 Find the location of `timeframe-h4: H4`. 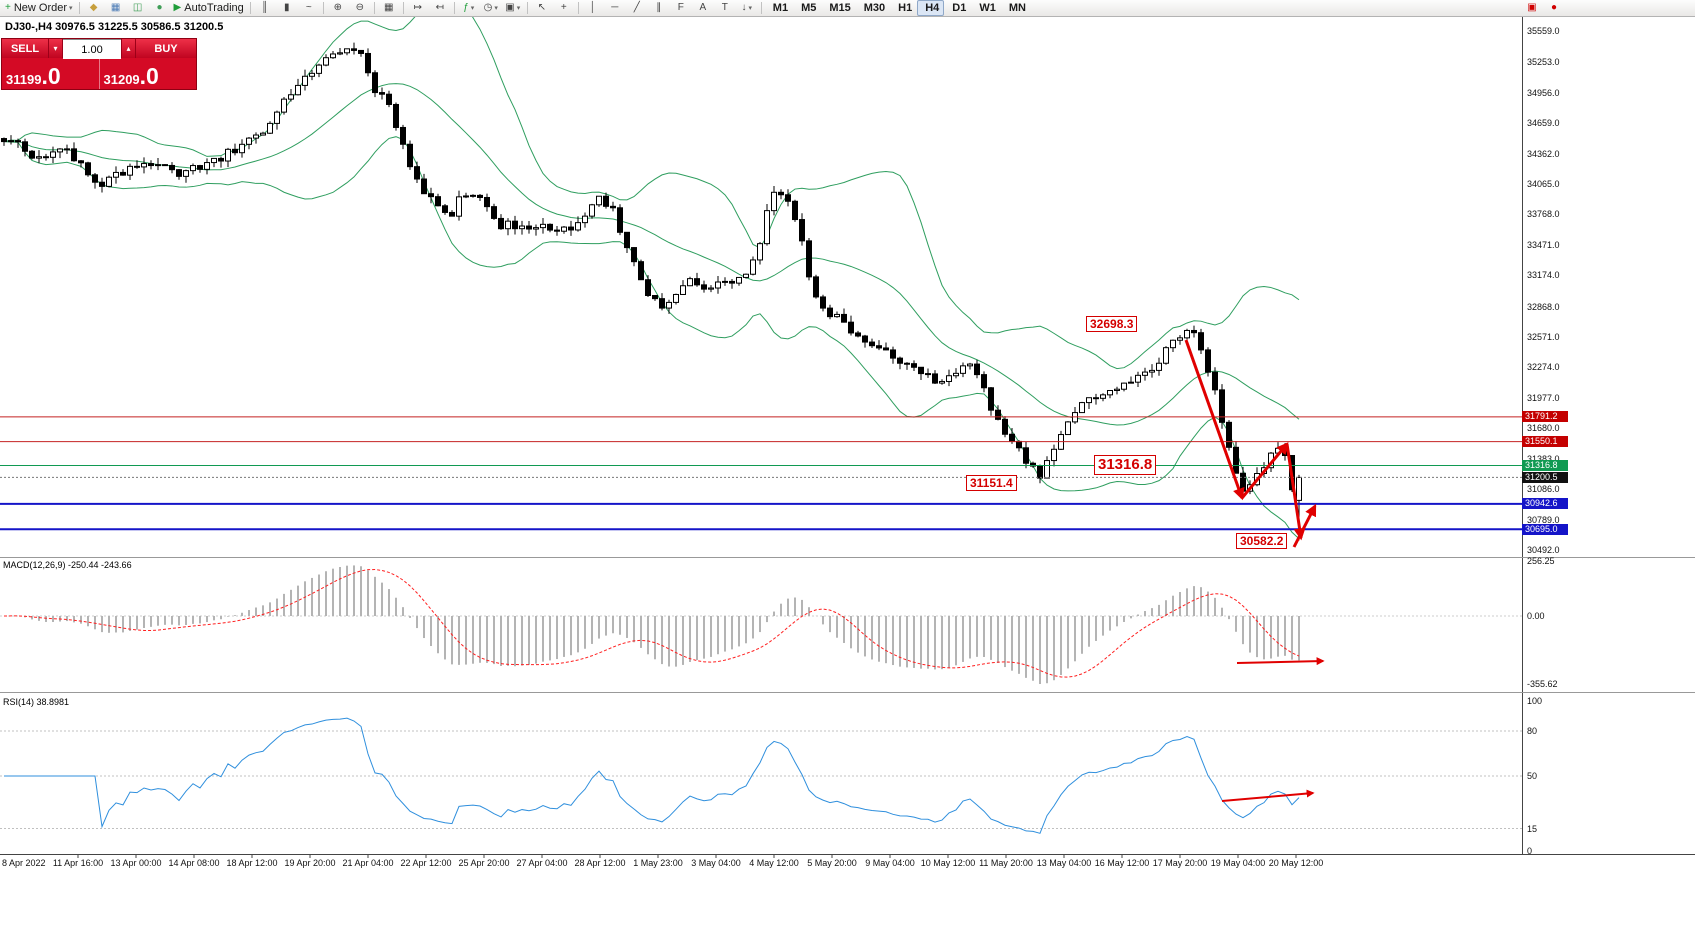

timeframe-h4: H4 is located at coordinates (931, 8).